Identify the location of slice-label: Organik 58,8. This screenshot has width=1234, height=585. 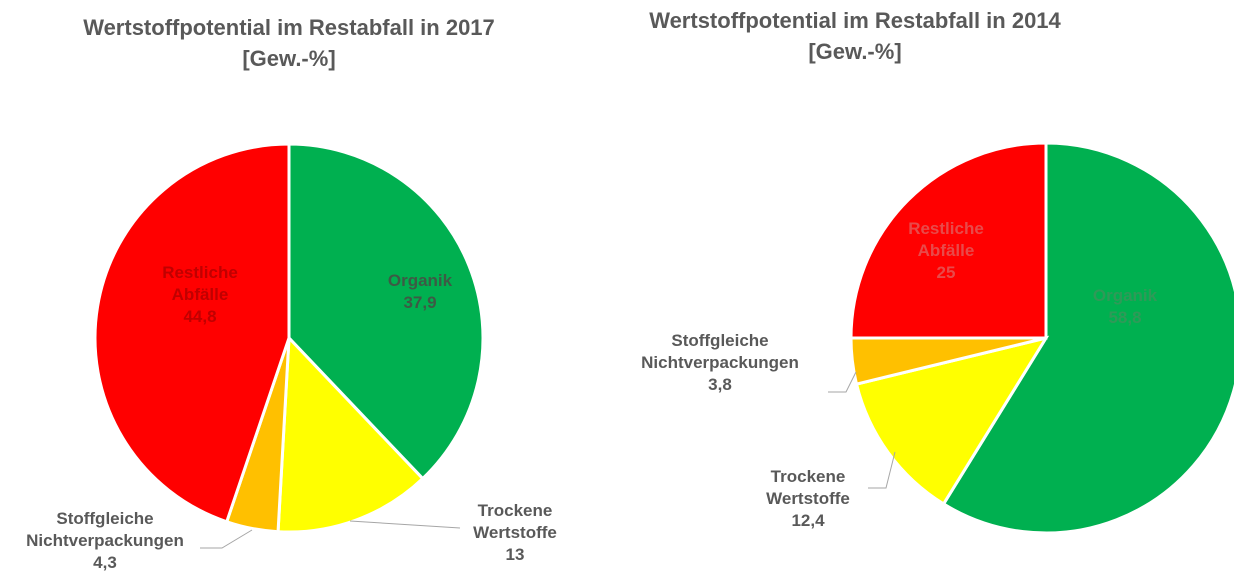
(1125, 307).